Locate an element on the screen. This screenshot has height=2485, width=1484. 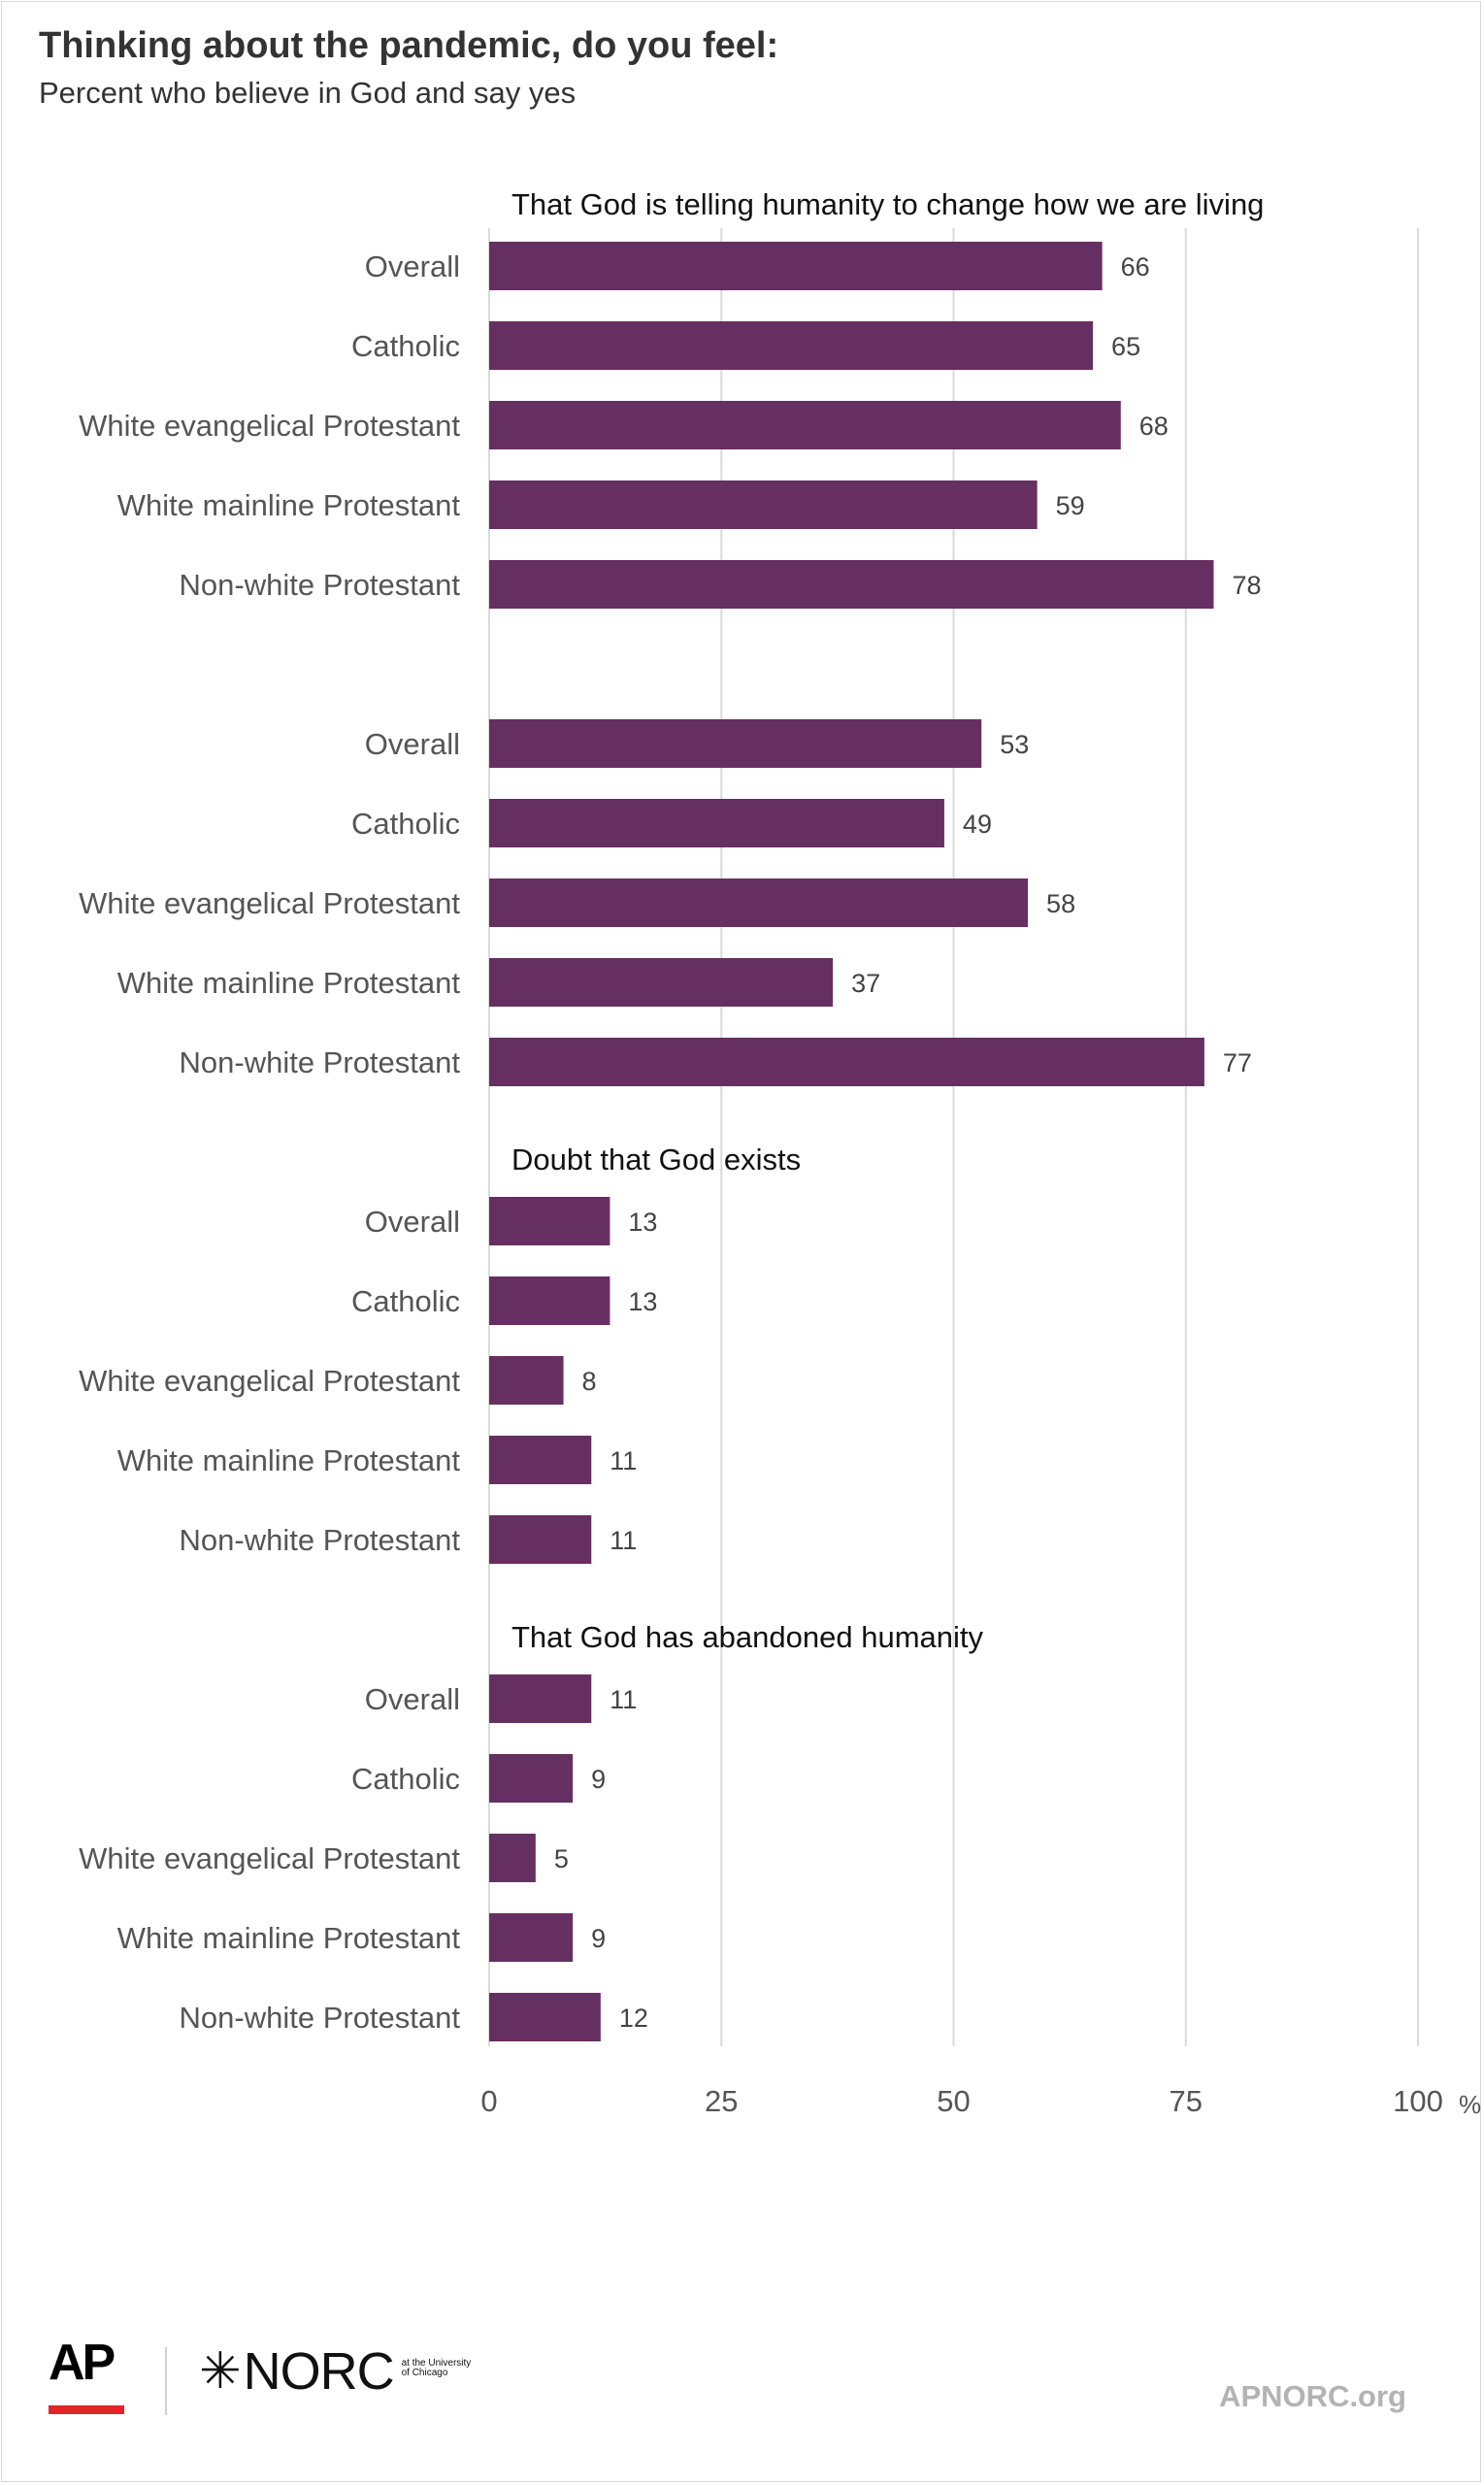
data-label: 58 is located at coordinates (1060, 903).